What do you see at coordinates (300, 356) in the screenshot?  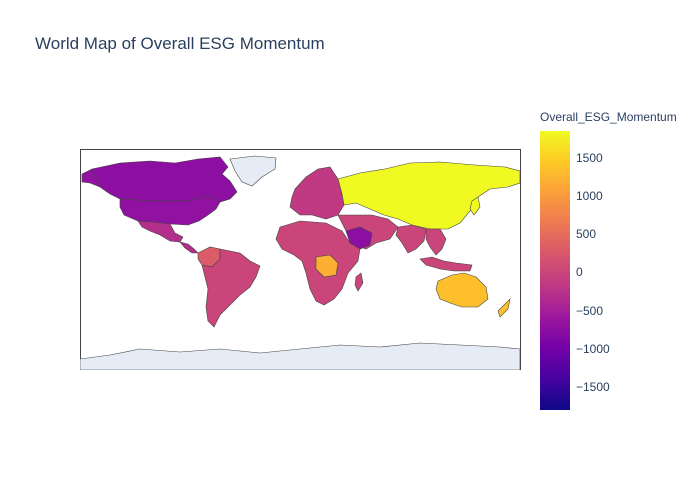 I see `region-antarctica` at bounding box center [300, 356].